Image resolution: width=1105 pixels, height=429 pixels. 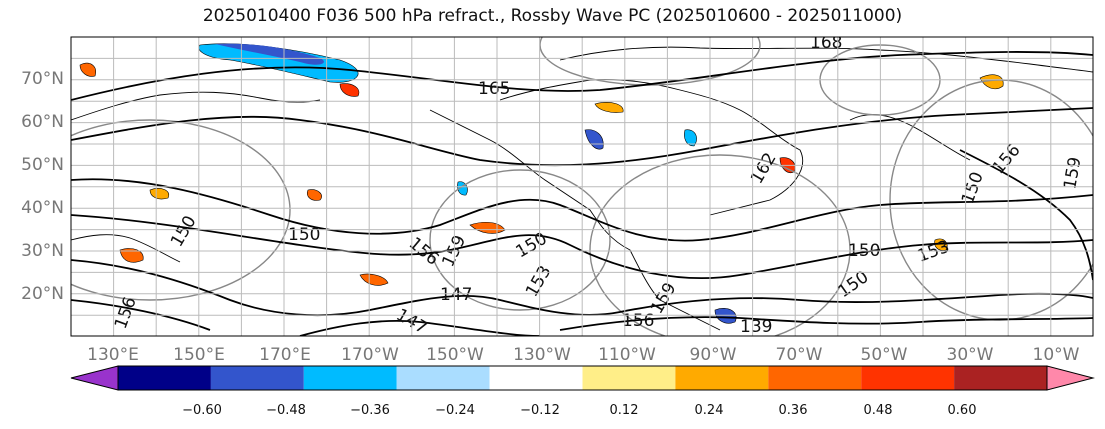 I want to click on colorbar-extend-high, so click(x=1070, y=378).